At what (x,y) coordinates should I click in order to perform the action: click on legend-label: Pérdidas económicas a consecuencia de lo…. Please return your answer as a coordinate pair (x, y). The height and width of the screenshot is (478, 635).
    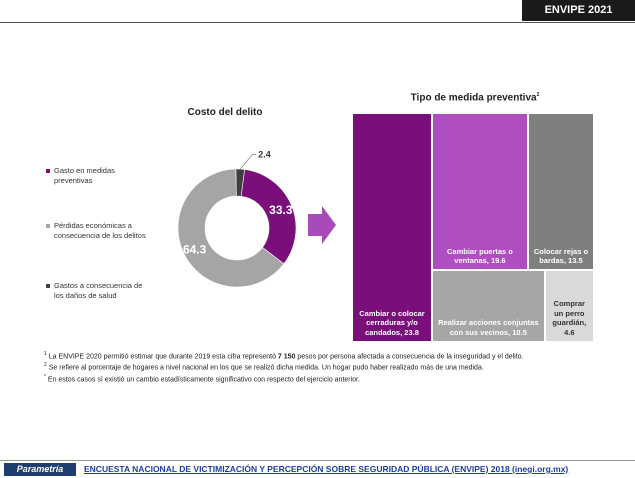
    Looking at the image, I should click on (100, 230).